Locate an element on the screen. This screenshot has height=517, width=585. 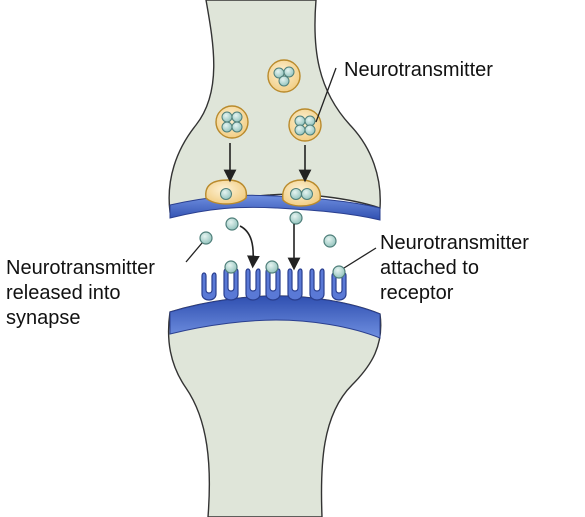
label-attached-line3: receptor is located at coordinates (417, 293).